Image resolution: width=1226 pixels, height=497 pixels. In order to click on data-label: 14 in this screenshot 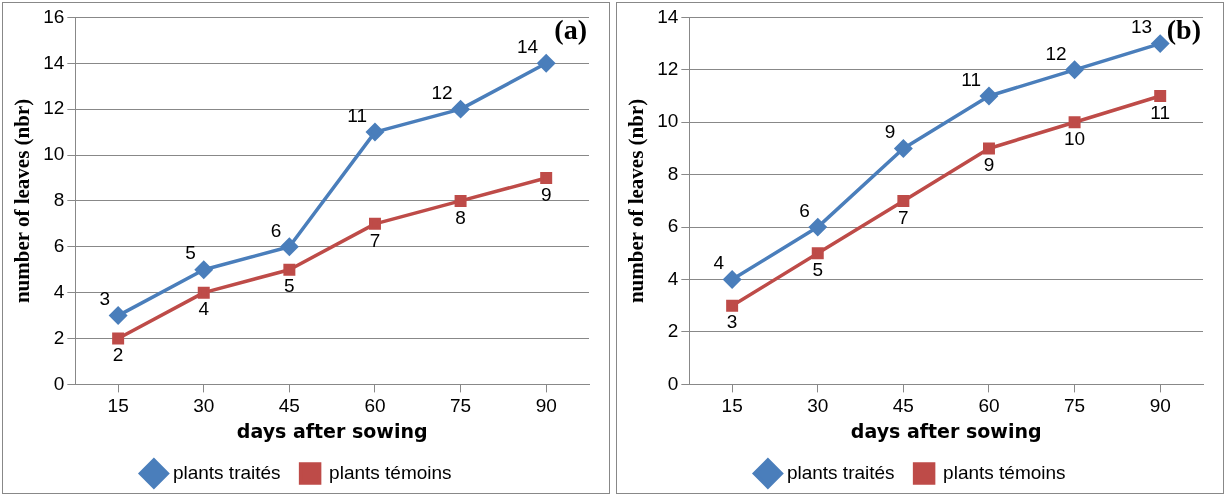, I will do `click(528, 47)`.